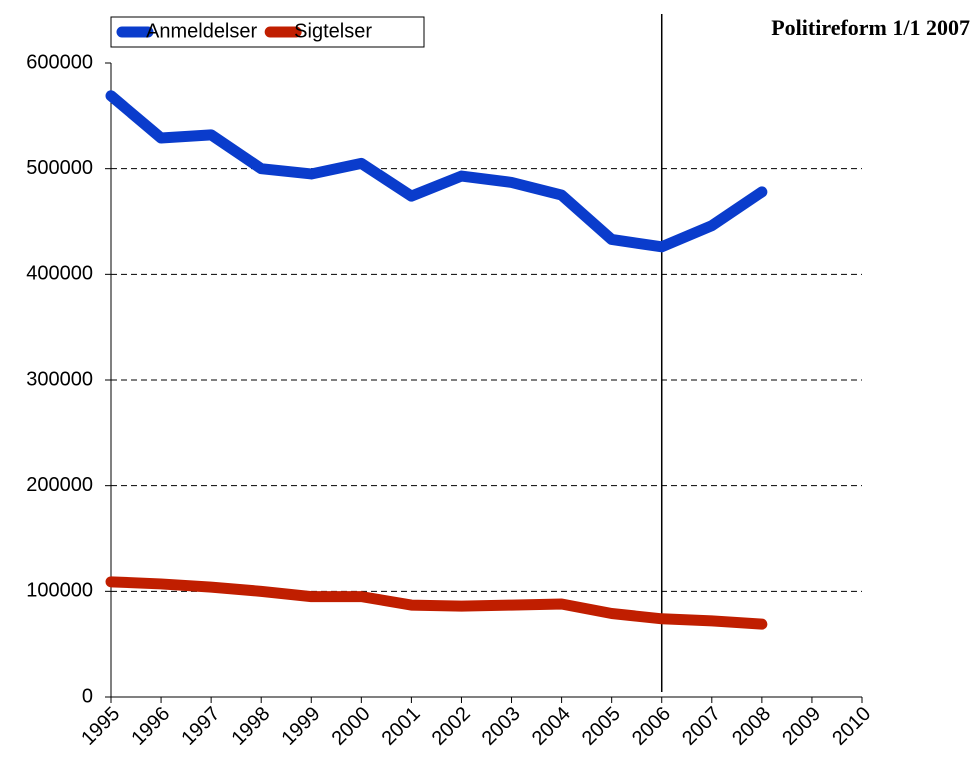 The image size is (973, 771). Describe the element at coordinates (200, 726) in the screenshot. I see `x-tick-label: 1997` at that location.